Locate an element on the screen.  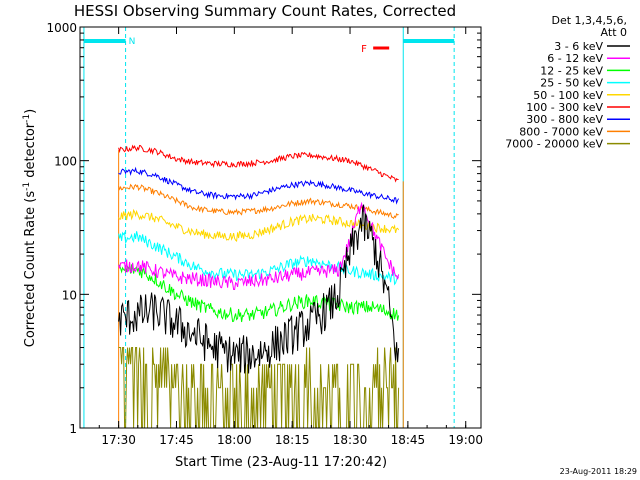
y-axis-label-end: ) is located at coordinates (30, 111).